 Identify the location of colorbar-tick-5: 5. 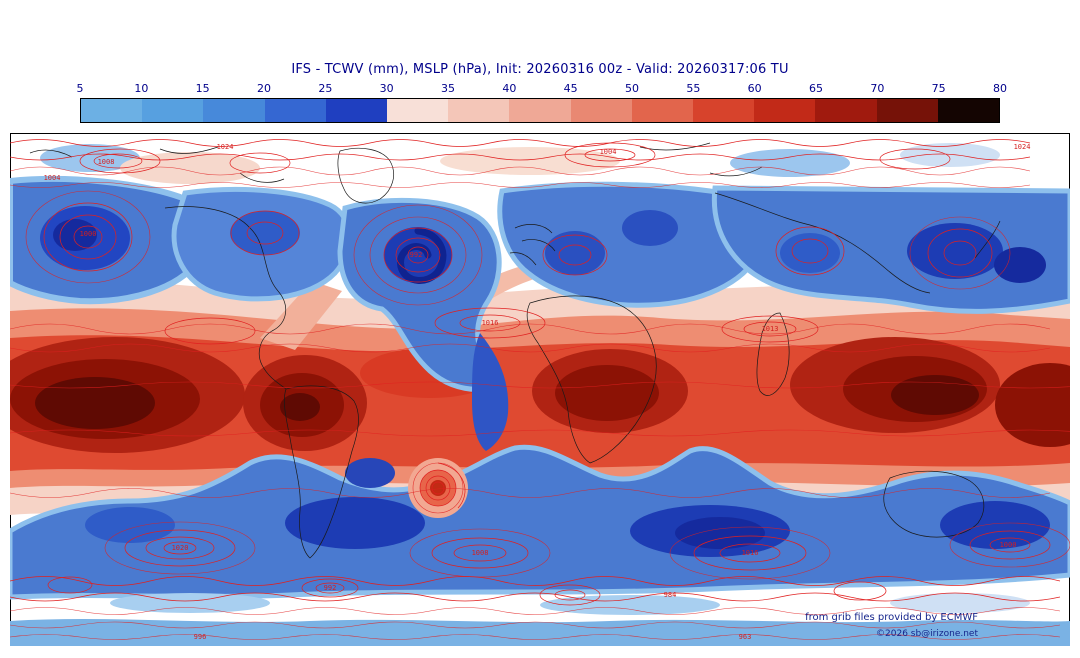
(80, 88).